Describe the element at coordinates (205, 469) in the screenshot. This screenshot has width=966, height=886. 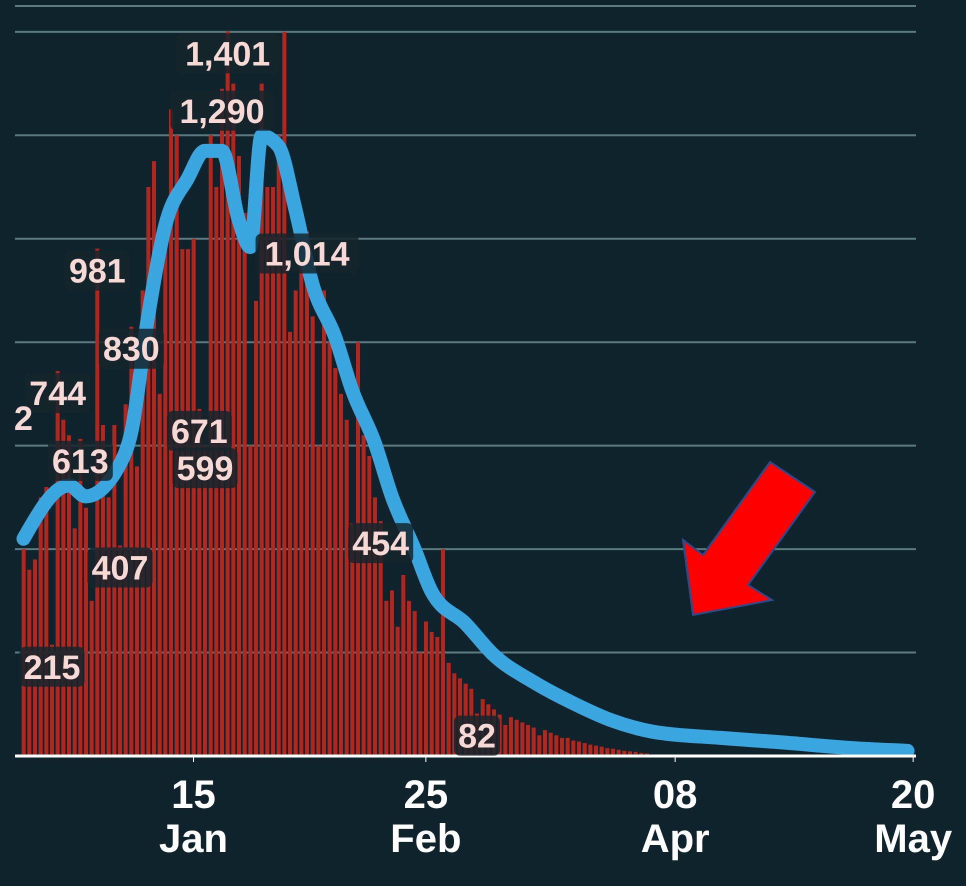
I see `data-label: 599` at that location.